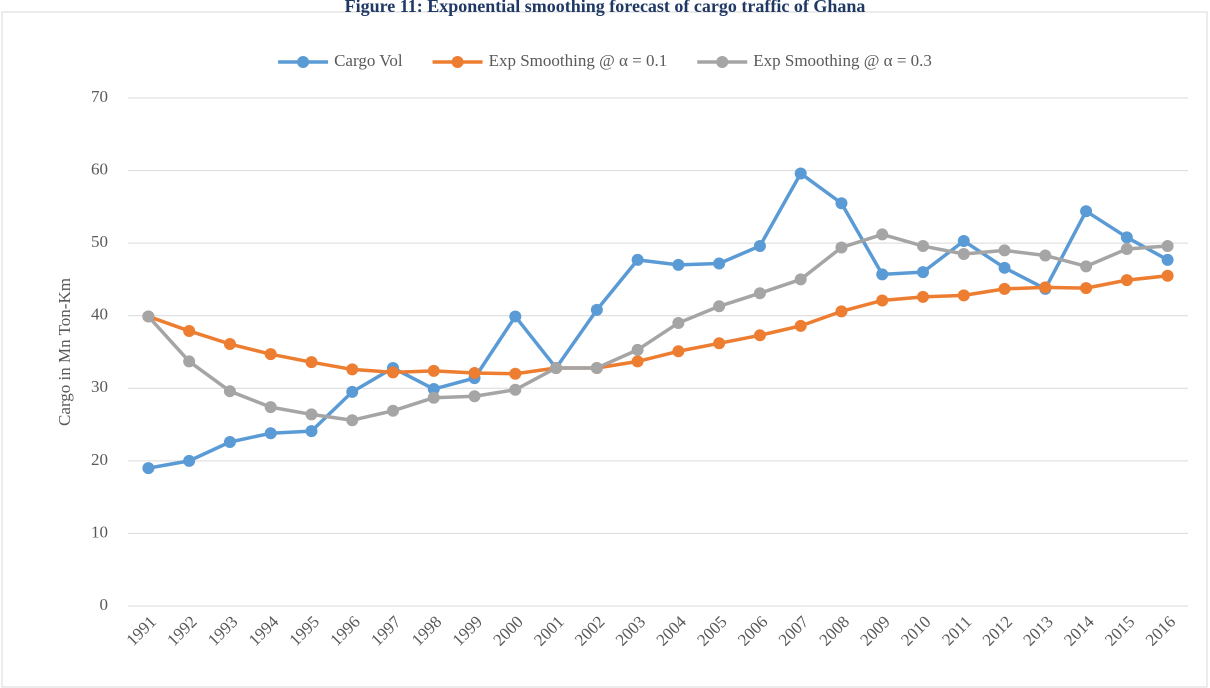  I want to click on x-tick-label: 1993, so click(222, 630).